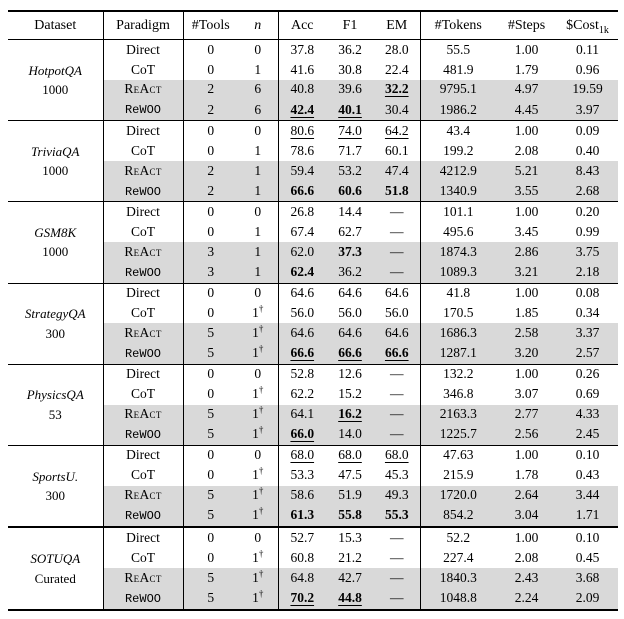 Image resolution: width=624 pixels, height=619 pixels. What do you see at coordinates (302, 89) in the screenshot?
I see `cell-acc: 40.8` at bounding box center [302, 89].